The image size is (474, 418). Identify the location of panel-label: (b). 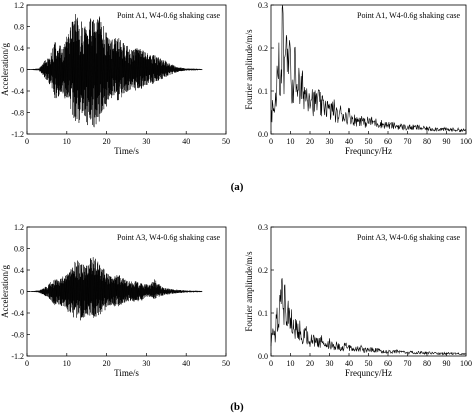
(237, 407).